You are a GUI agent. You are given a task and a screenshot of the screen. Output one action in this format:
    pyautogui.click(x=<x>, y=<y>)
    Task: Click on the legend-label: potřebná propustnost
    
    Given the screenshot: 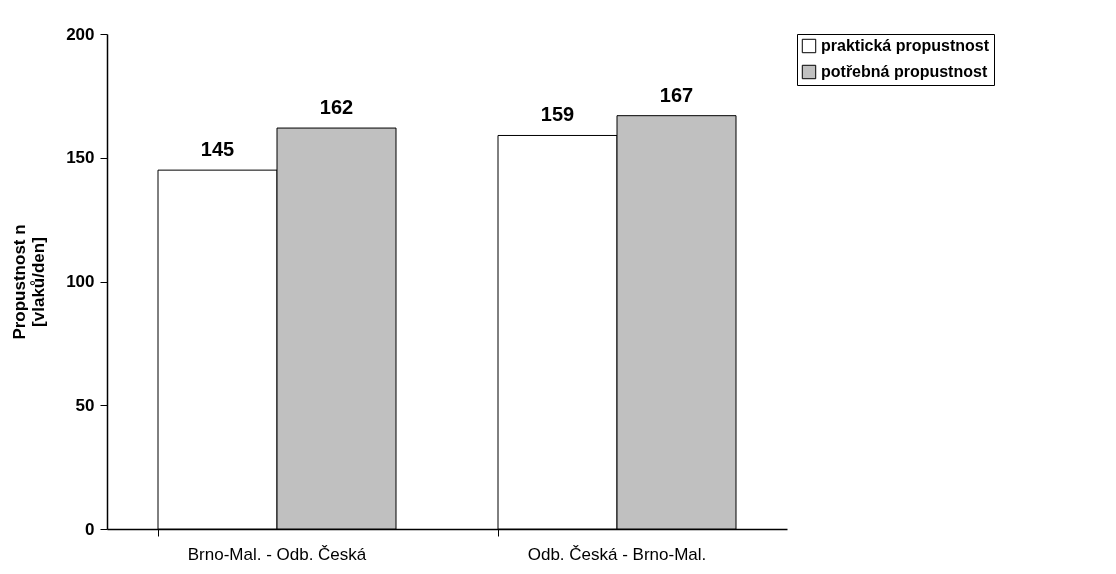 What is the action you would take?
    pyautogui.click(x=904, y=71)
    